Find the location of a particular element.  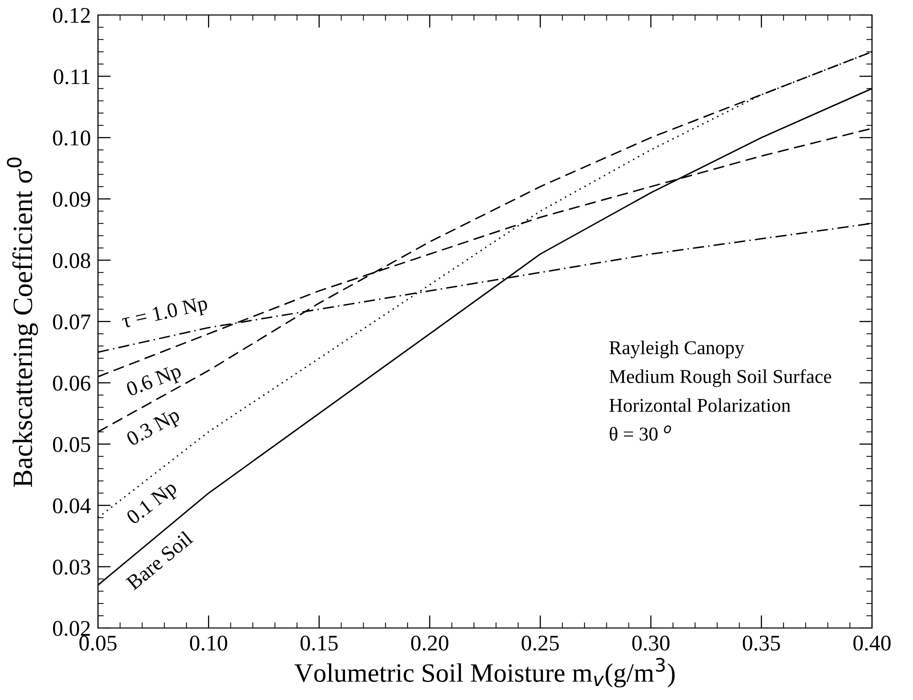

annotation: θ = 30 $^{o}$ is located at coordinates (641, 433).